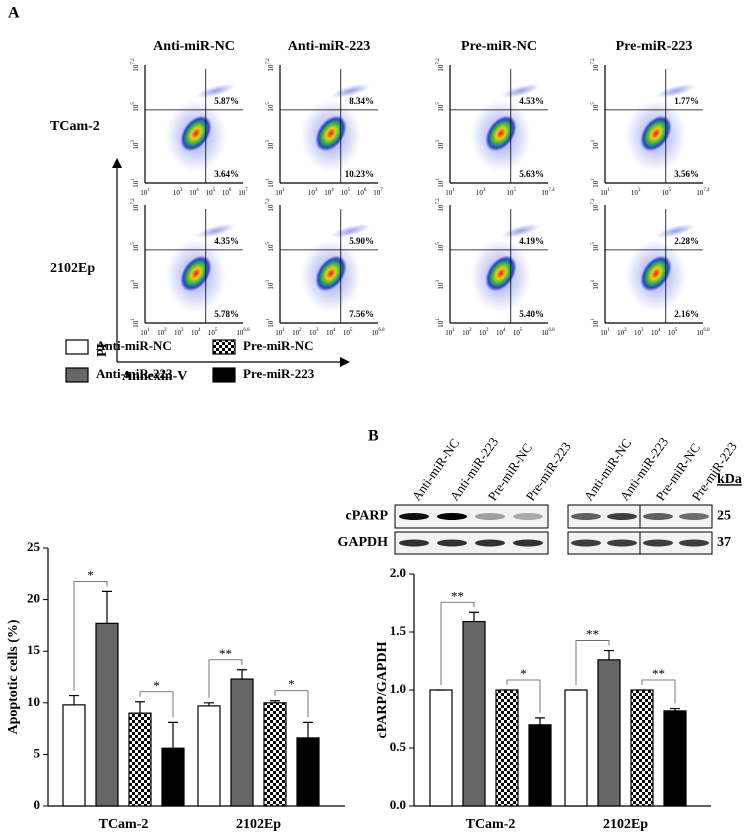  Describe the element at coordinates (37, 752) in the screenshot. I see `y-tick-label: 5` at that location.